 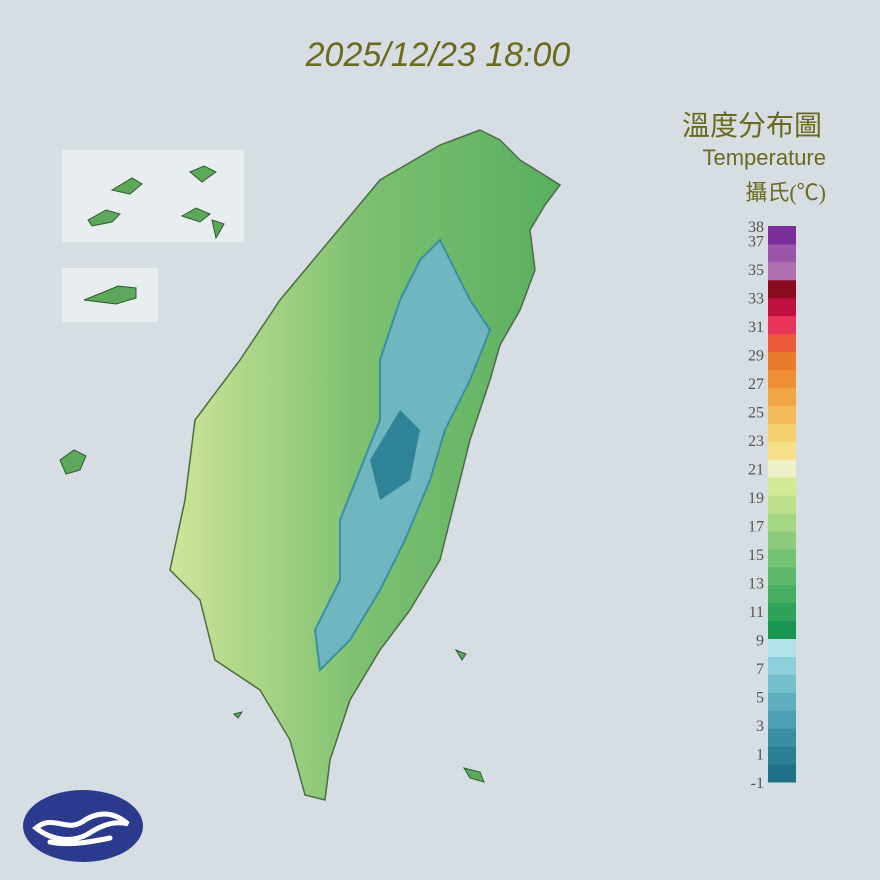 What do you see at coordinates (756, 270) in the screenshot?
I see `tick-label: 35` at bounding box center [756, 270].